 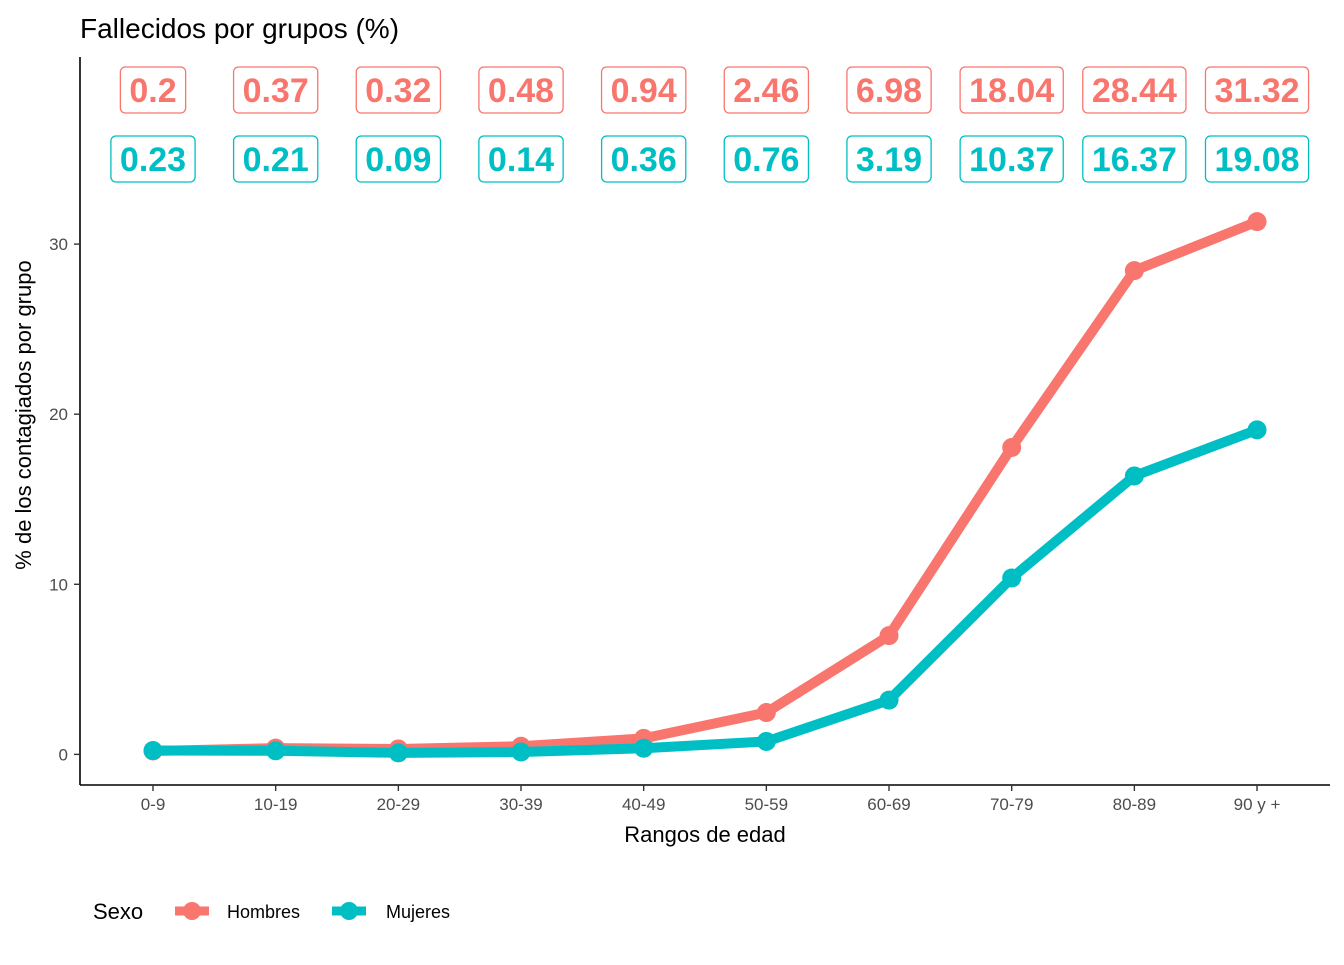 I want to click on value-label-text: 0.76, so click(x=766, y=160).